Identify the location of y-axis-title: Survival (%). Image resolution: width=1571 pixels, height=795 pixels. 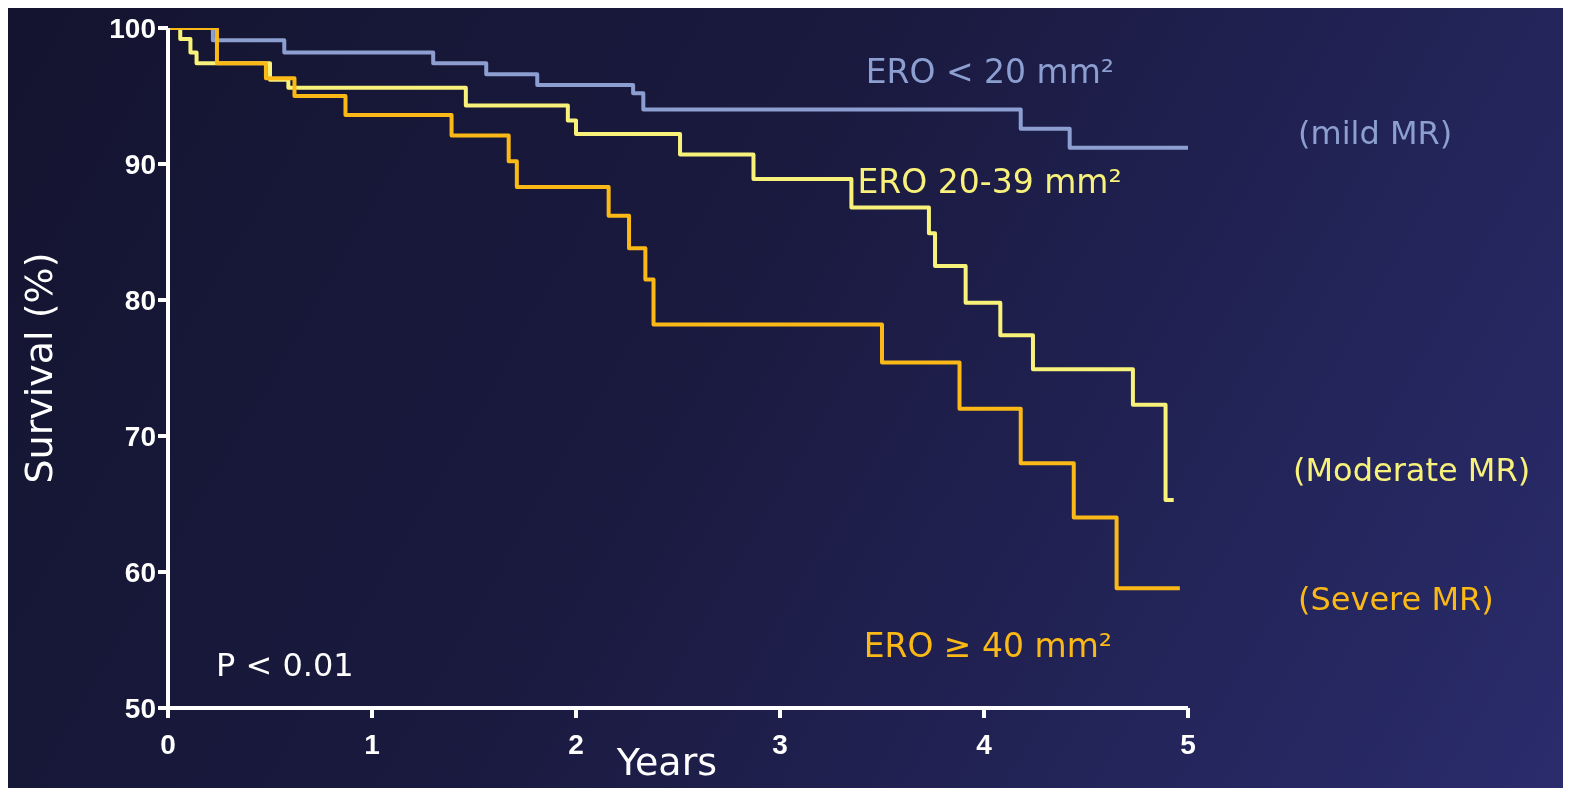
(39, 368).